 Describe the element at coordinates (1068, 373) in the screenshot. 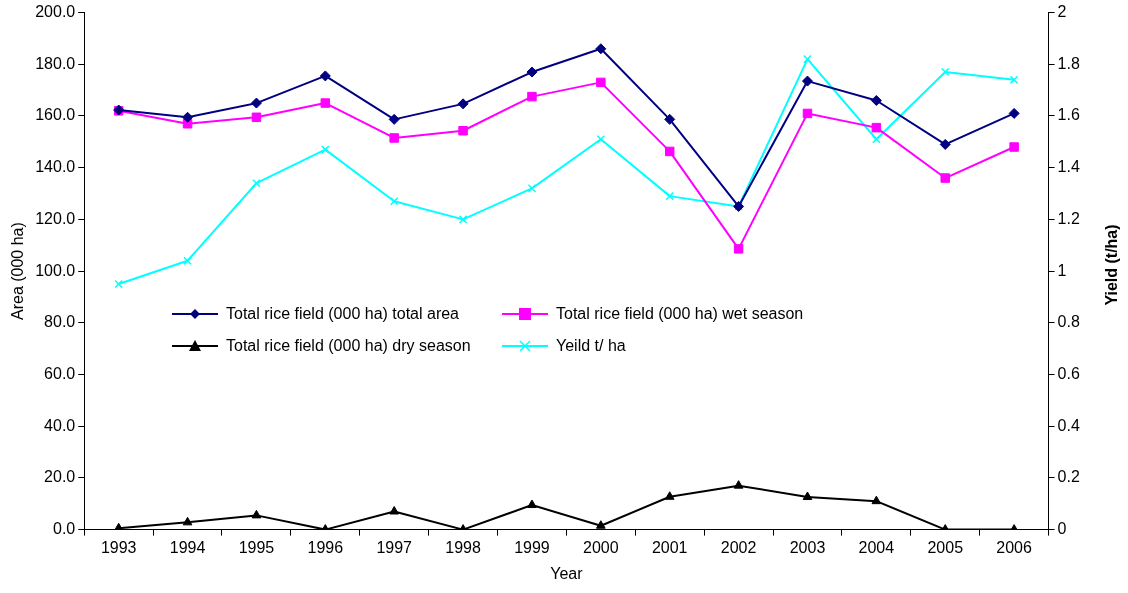

I see `y2-tick-label: 0.6` at that location.